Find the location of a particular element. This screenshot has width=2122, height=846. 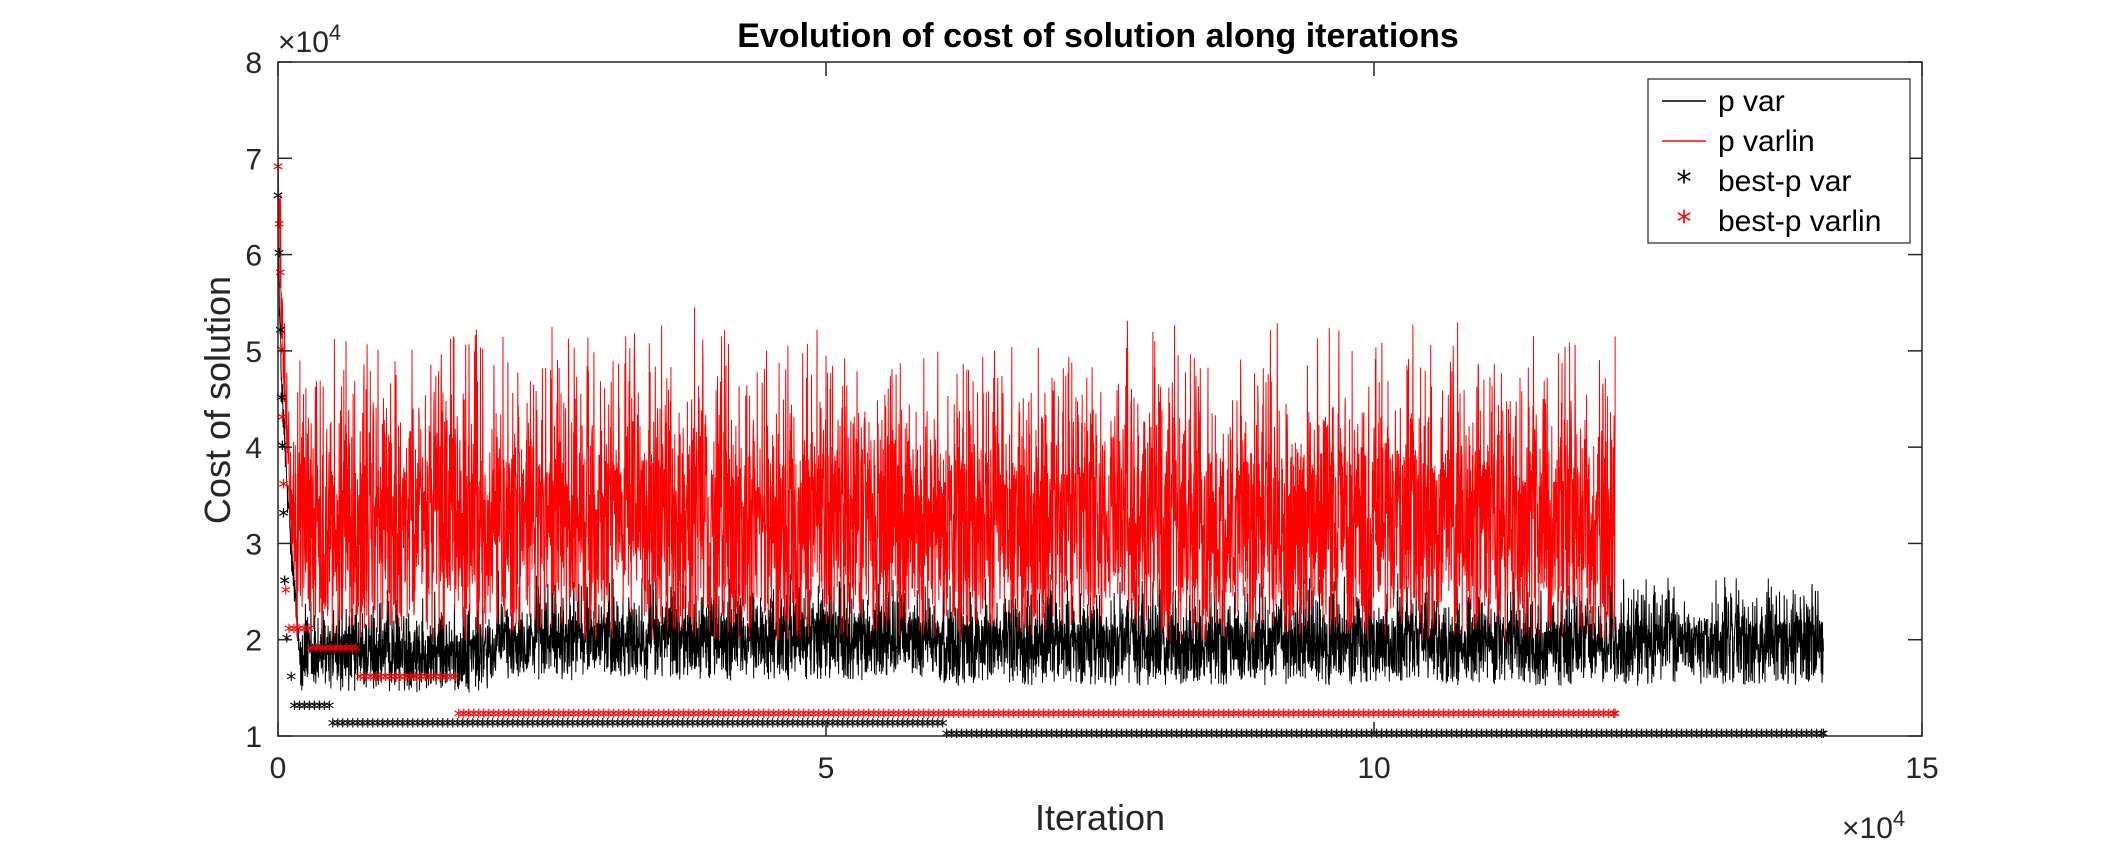

y-tick-label: 8 is located at coordinates (253, 63).